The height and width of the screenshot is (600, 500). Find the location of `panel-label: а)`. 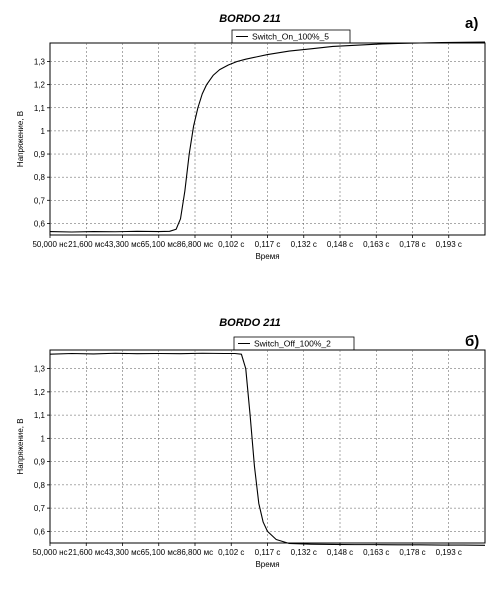

panel-label: а) is located at coordinates (471, 23).